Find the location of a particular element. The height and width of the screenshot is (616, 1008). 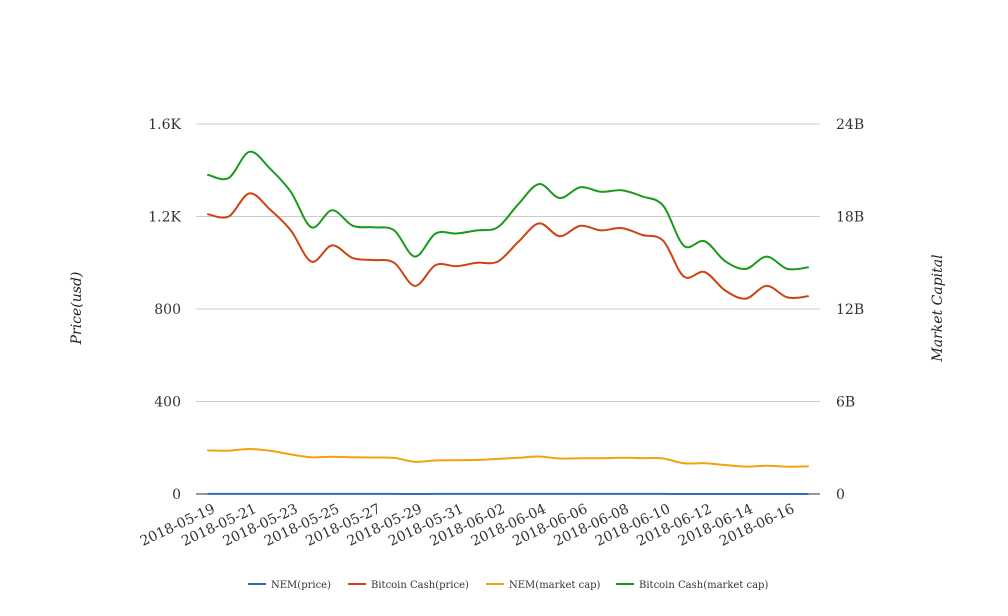

legend-item-nem-market-cap: NEM(market cap) is located at coordinates (543, 585).